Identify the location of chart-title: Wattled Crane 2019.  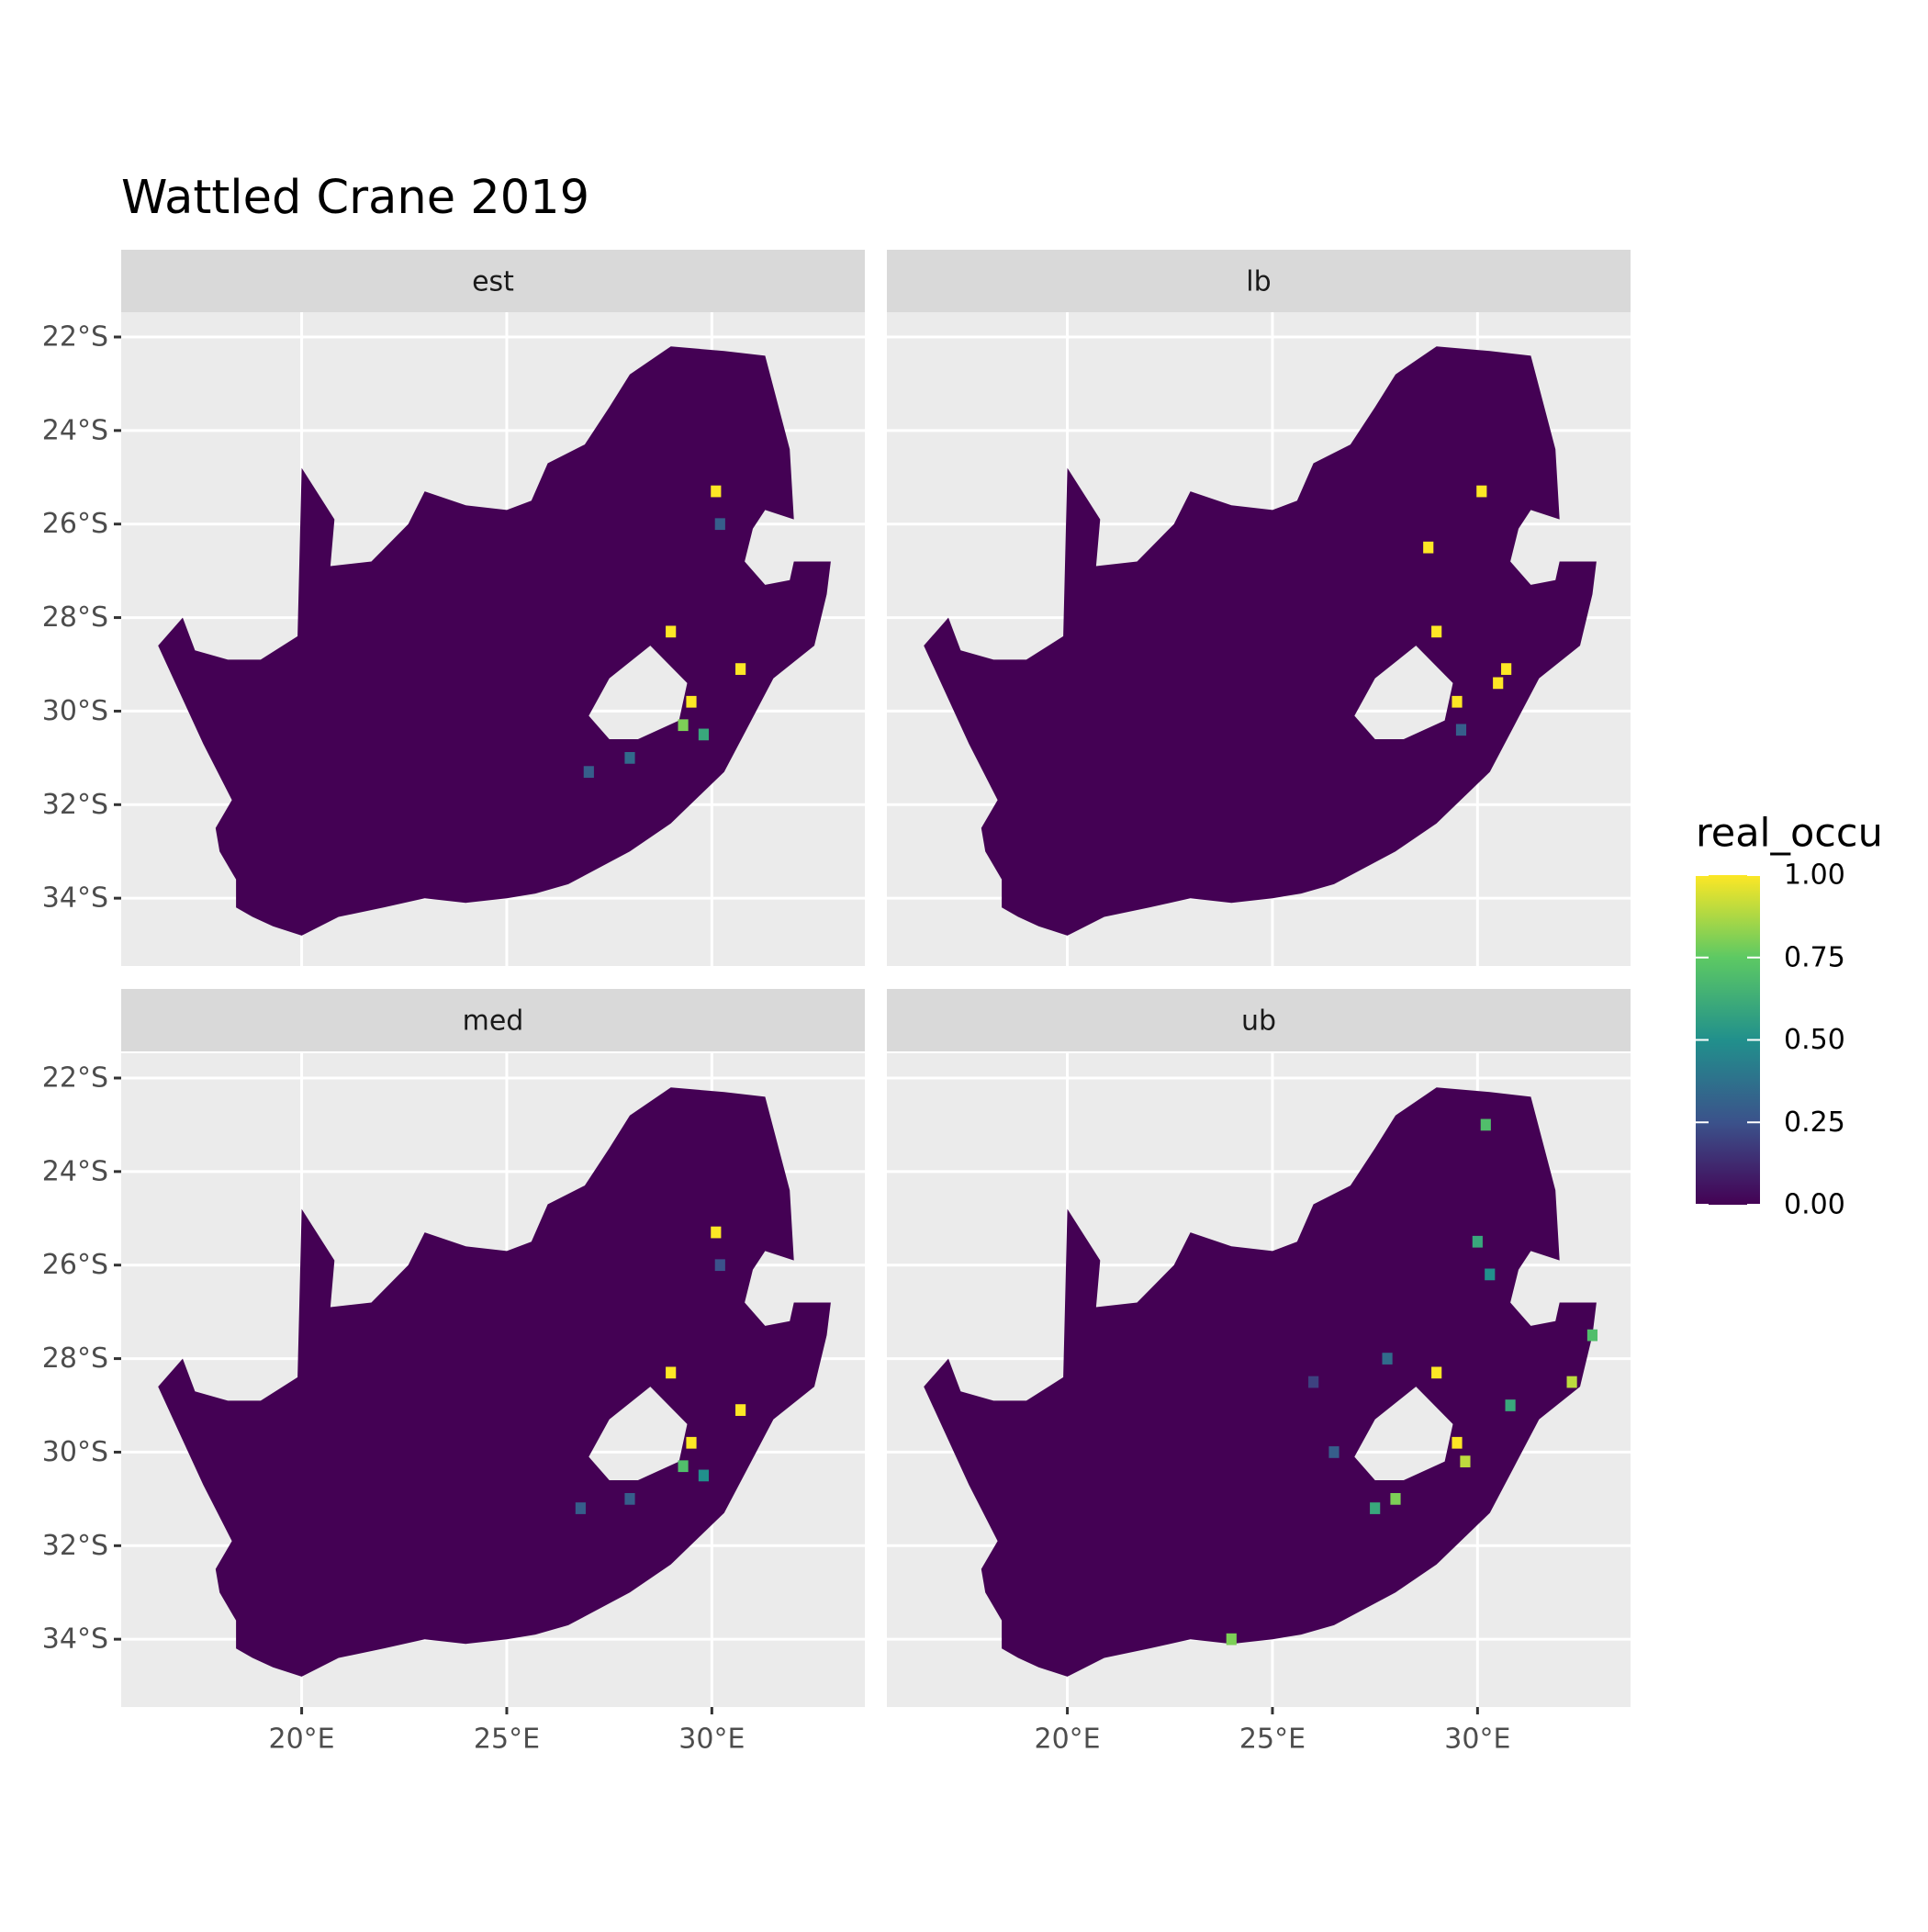
(355, 198).